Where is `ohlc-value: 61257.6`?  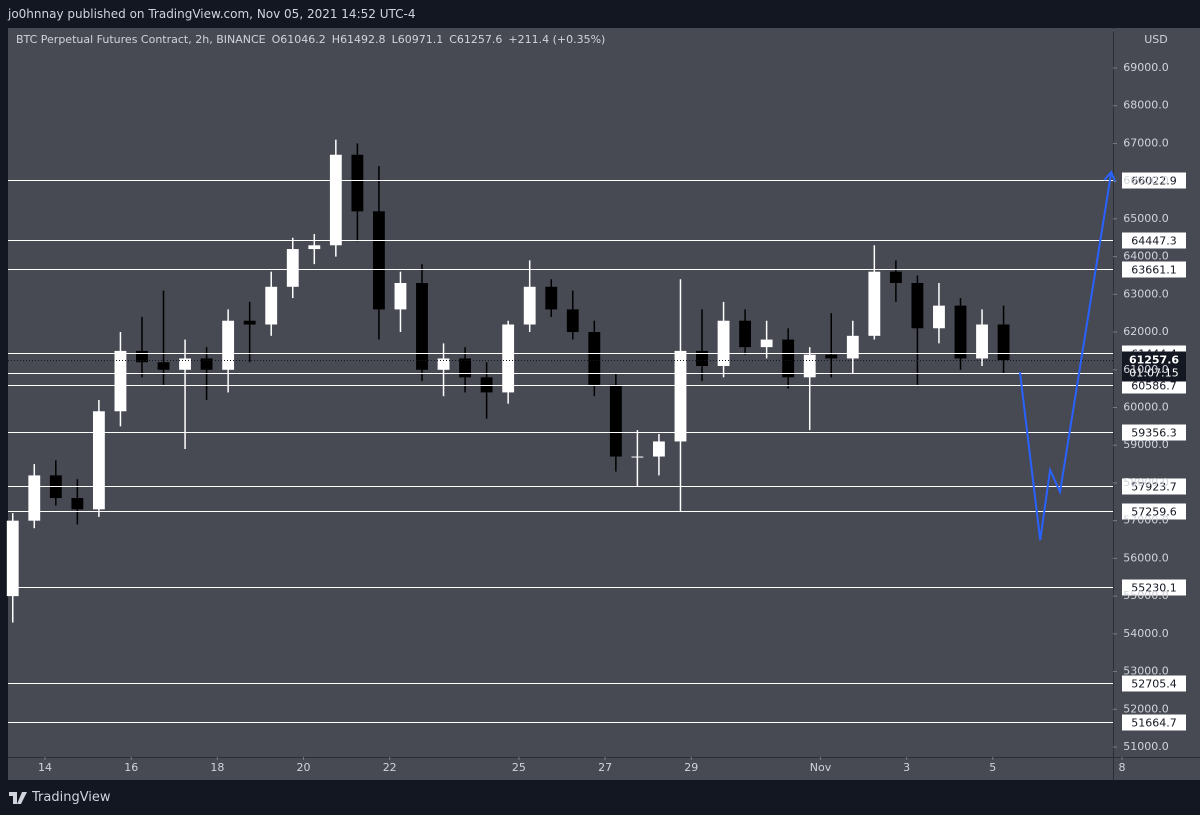
ohlc-value: 61257.6 is located at coordinates (479, 39).